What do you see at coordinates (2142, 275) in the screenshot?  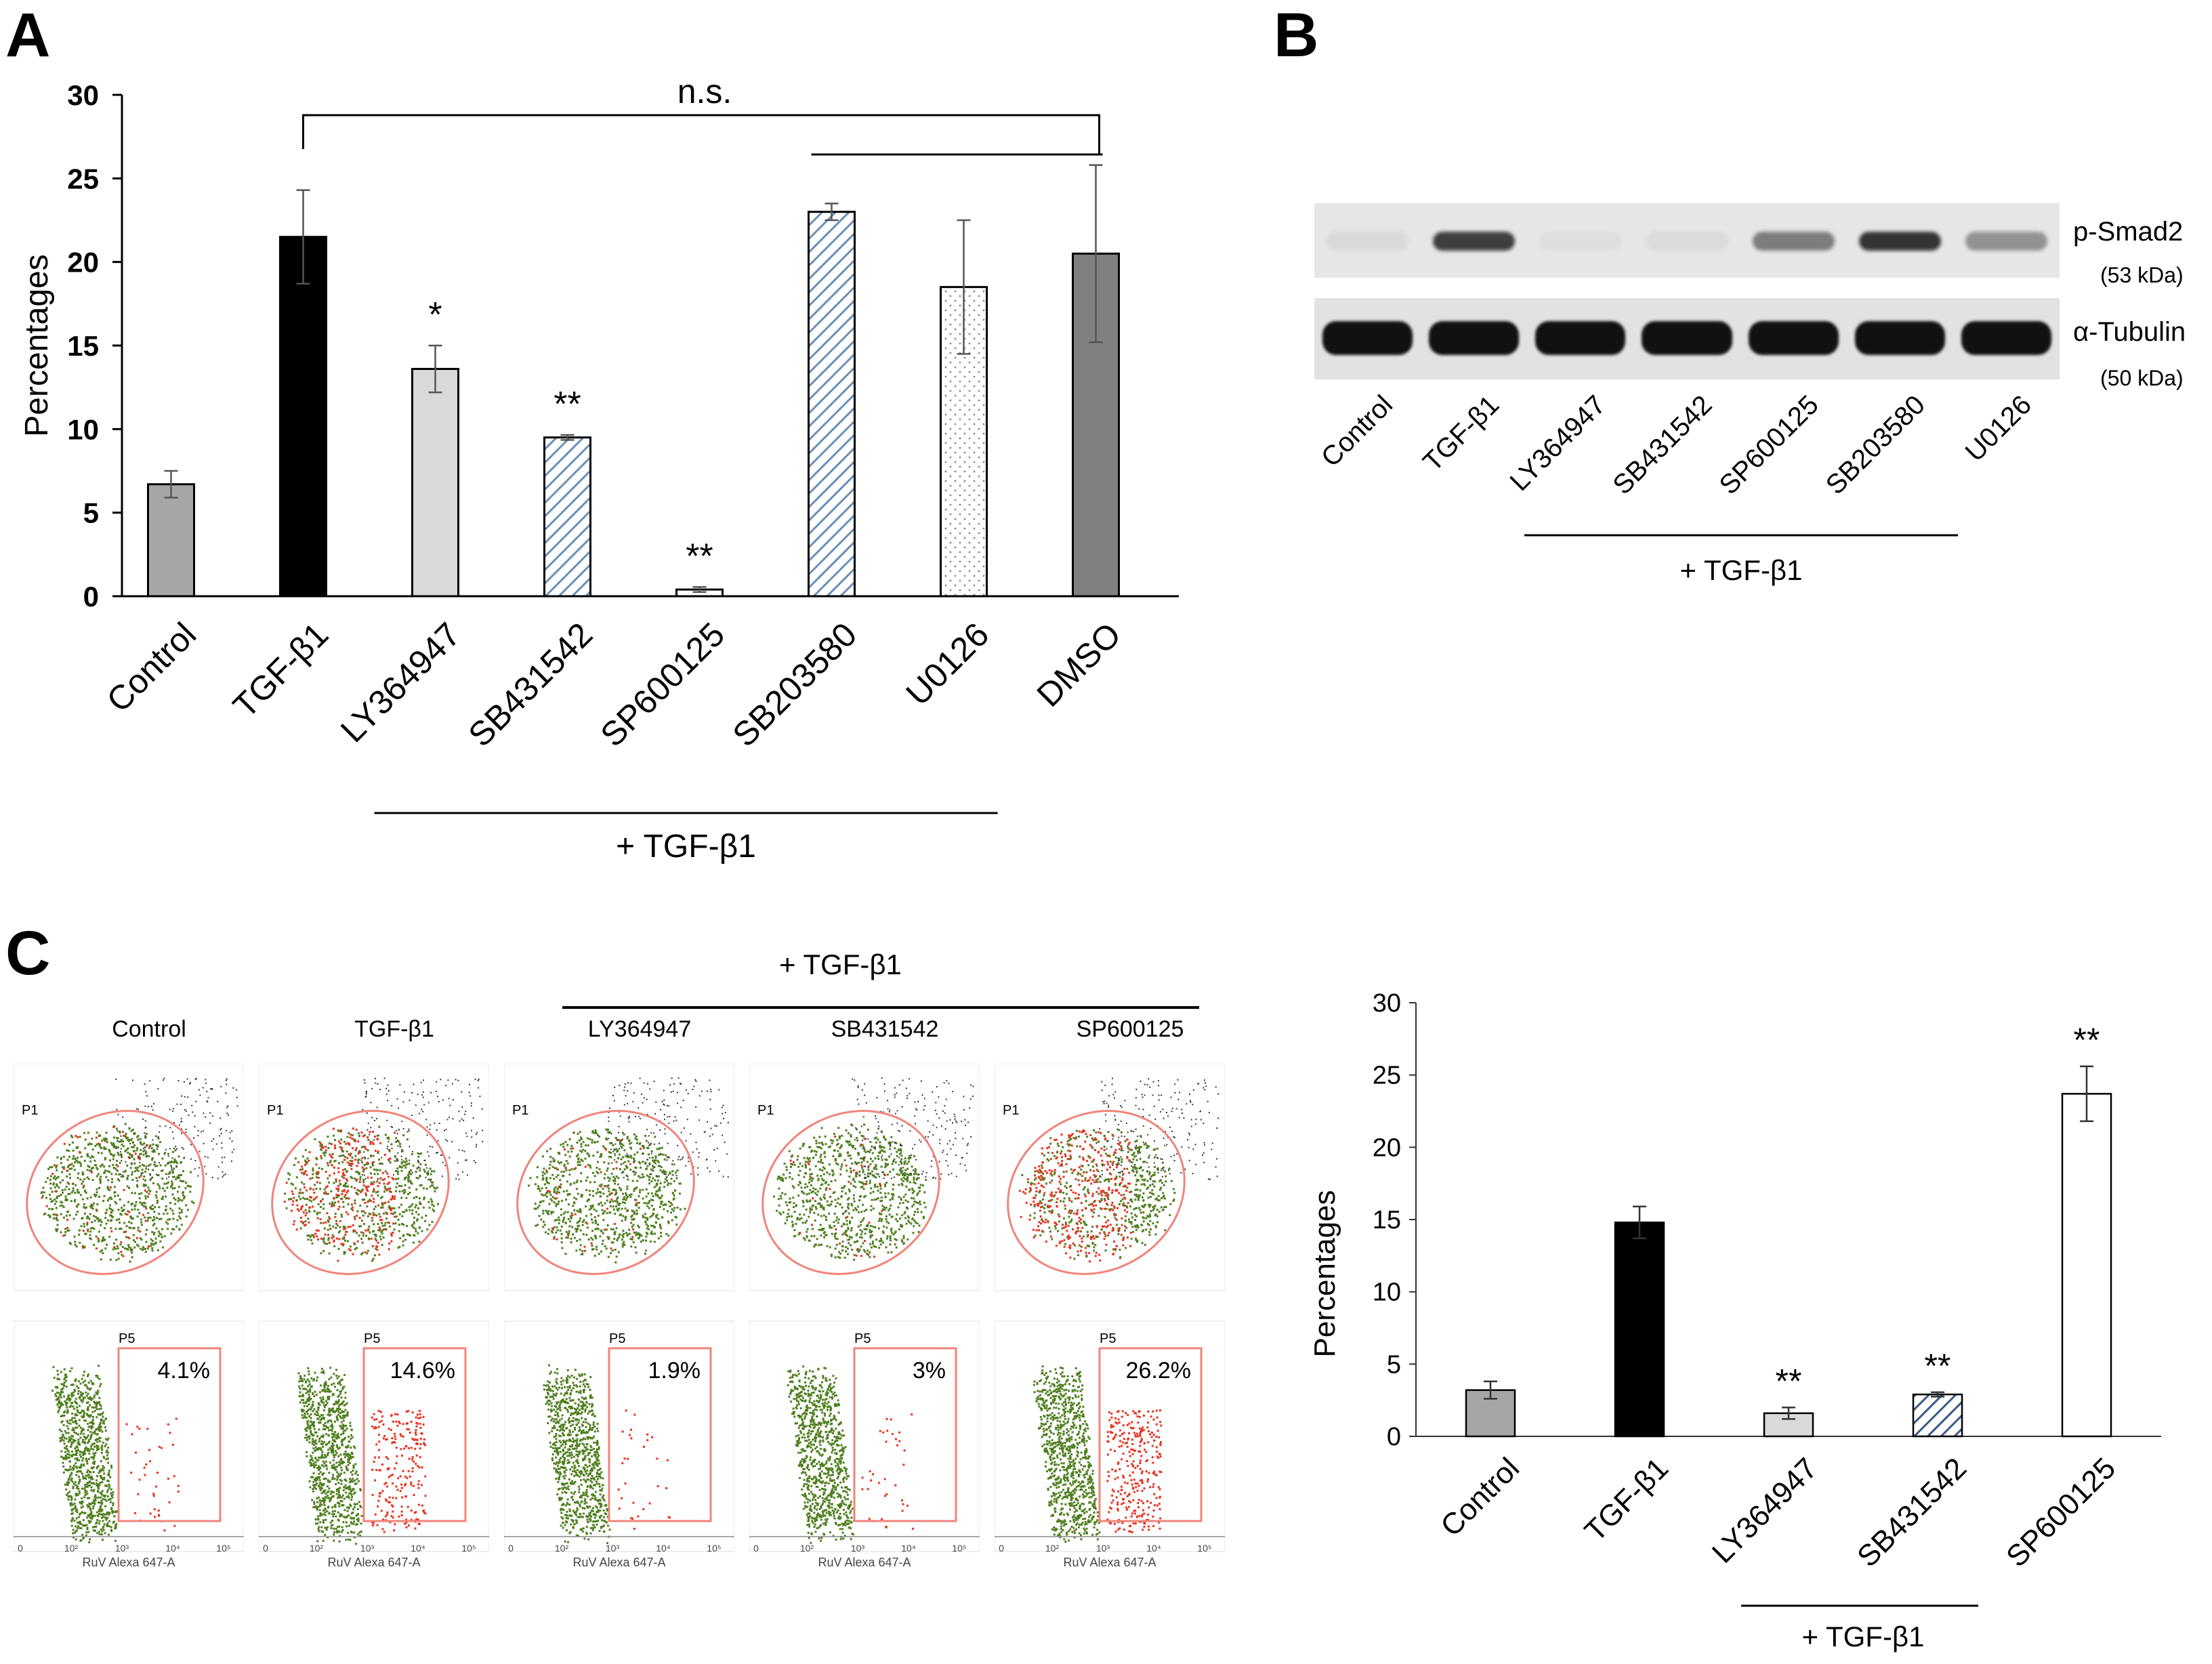 I see `psmad2-kda: (53 kDa)` at bounding box center [2142, 275].